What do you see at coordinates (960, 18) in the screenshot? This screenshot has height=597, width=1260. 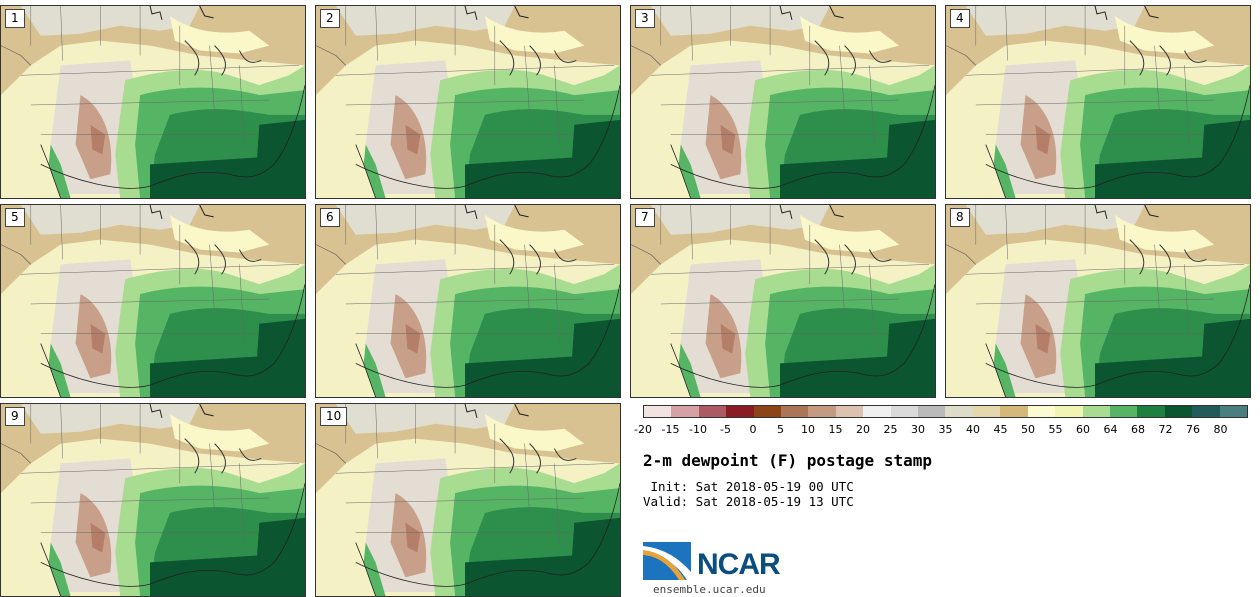 I see `member-number-label: 4` at bounding box center [960, 18].